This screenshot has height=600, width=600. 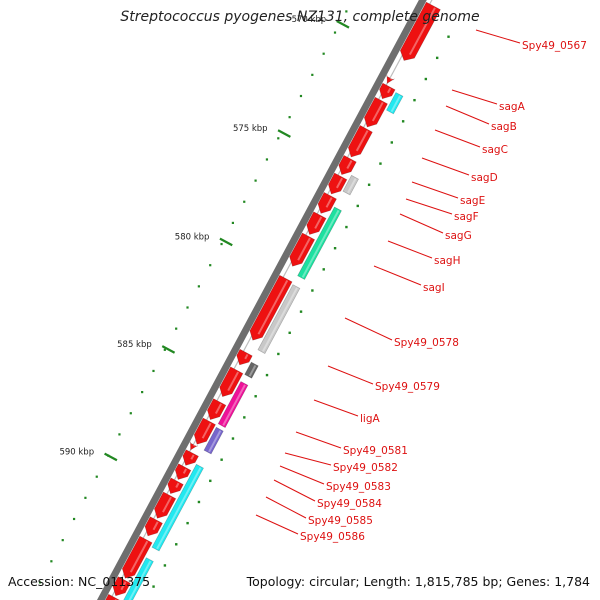 I want to click on gene-label: sagA, so click(x=512, y=107).